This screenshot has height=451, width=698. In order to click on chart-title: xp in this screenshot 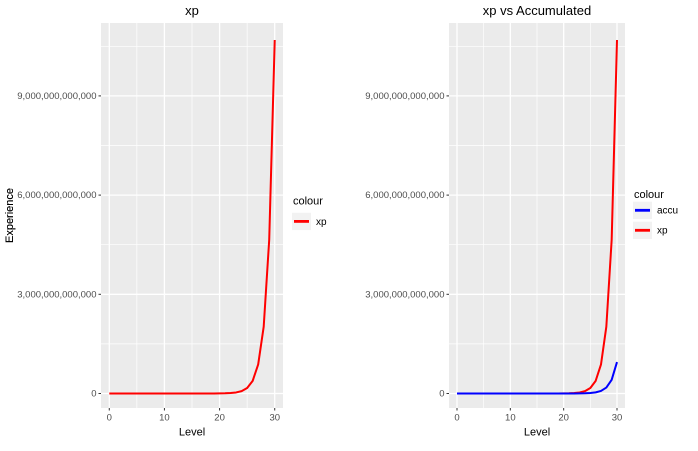, I will do `click(192, 10)`.